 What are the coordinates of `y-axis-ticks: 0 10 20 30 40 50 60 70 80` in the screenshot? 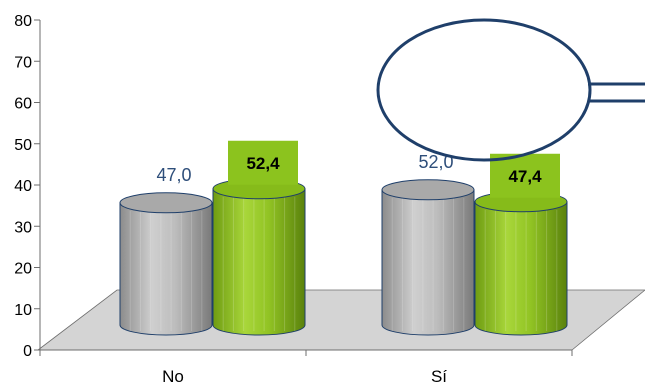 It's located at (27, 186).